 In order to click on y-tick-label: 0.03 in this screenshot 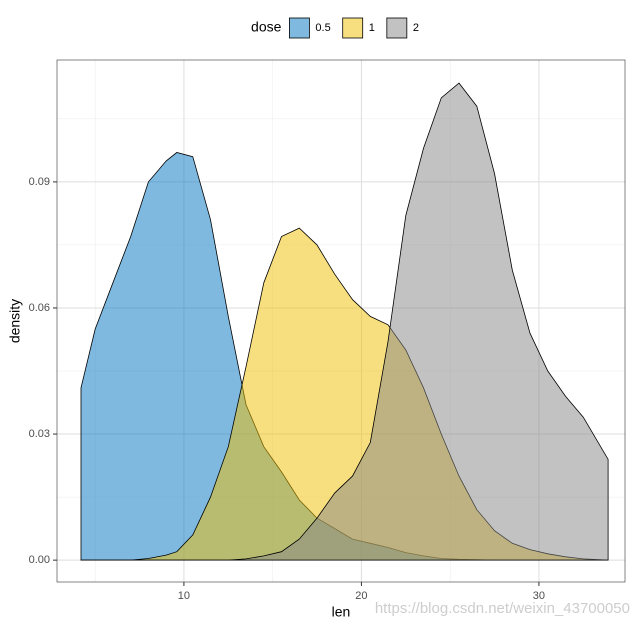, I will do `click(39, 434)`.